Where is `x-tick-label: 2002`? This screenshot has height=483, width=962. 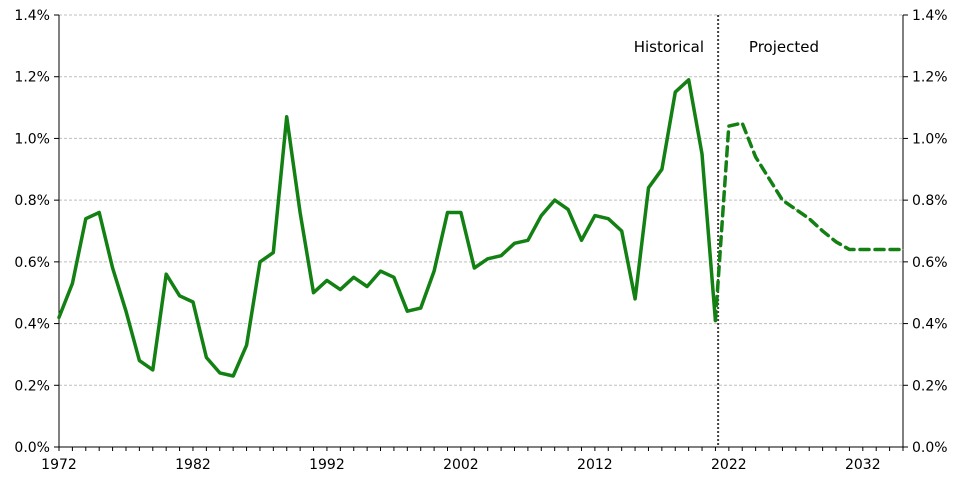 x-tick-label: 2002 is located at coordinates (461, 465).